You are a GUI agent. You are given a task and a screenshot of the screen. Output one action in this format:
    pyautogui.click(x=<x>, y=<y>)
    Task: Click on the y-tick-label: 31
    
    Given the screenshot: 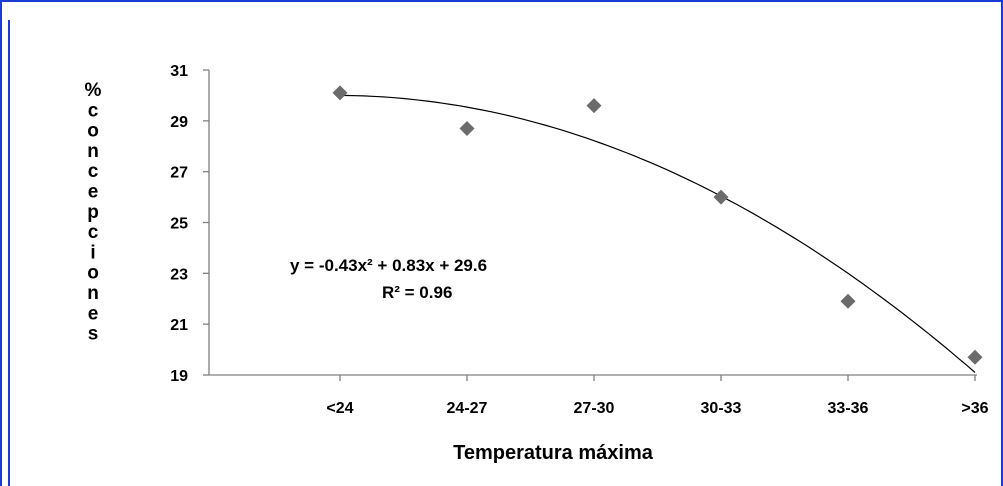 What is the action you would take?
    pyautogui.click(x=179, y=71)
    